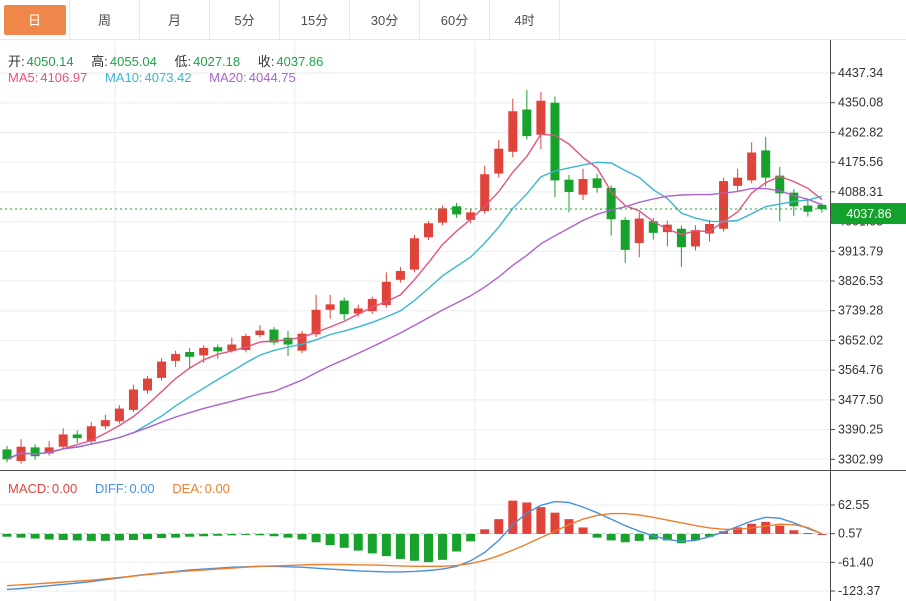 The height and width of the screenshot is (601, 906). I want to click on svg-text: 4437.34, so click(860, 73).